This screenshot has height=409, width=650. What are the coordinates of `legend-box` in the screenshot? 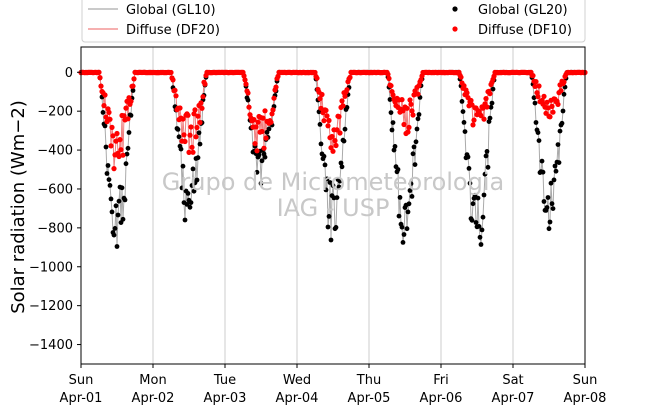 It's located at (333, 21).